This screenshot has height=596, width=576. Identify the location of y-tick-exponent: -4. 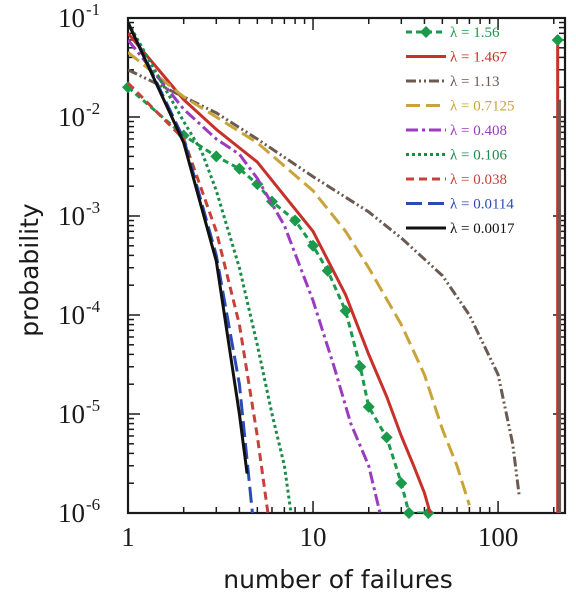
(93, 306).